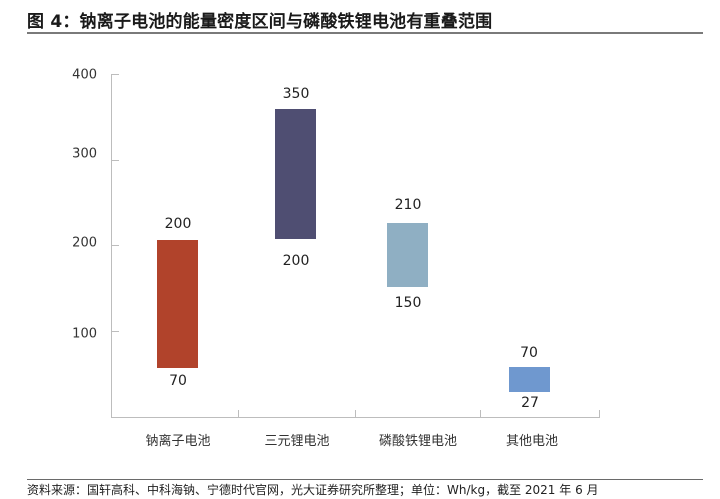 The height and width of the screenshot is (499, 720). Describe the element at coordinates (295, 174) in the screenshot. I see `bar-ternary-lithium` at that location.